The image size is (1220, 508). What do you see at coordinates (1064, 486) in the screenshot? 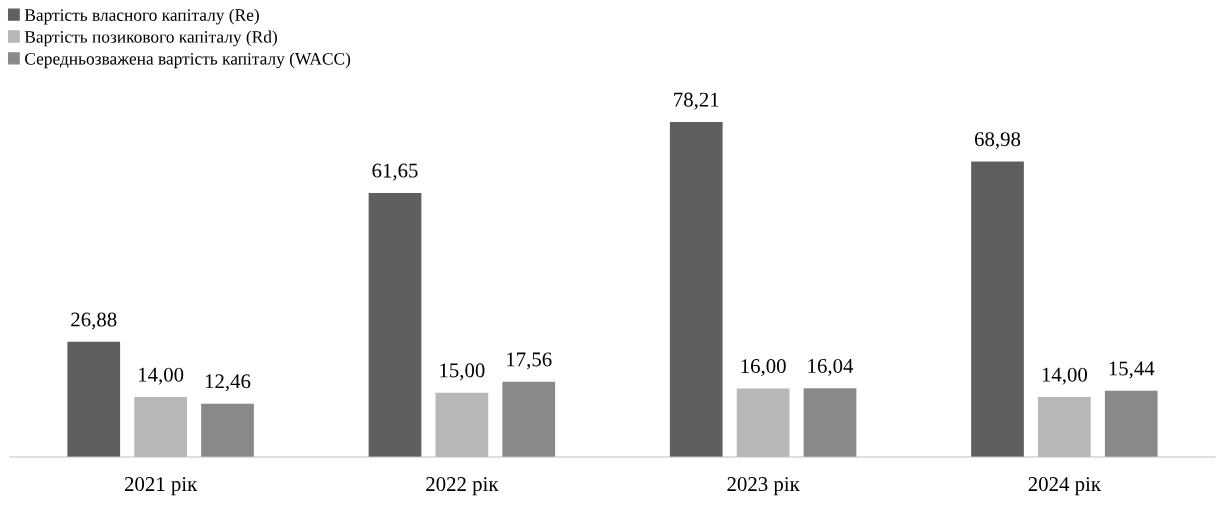
I see `x-tick-label: 2024 рік` at bounding box center [1064, 486].